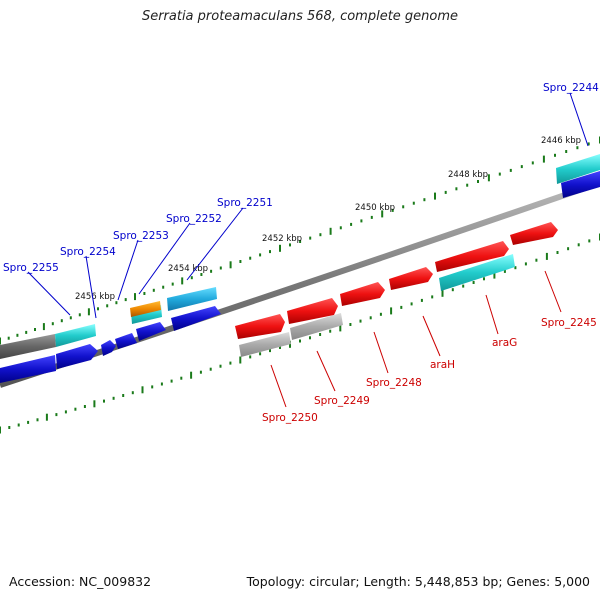 This screenshot has height=600, width=600. What do you see at coordinates (88, 252) in the screenshot?
I see `label-spro-2254: Spro_2254` at bounding box center [88, 252].